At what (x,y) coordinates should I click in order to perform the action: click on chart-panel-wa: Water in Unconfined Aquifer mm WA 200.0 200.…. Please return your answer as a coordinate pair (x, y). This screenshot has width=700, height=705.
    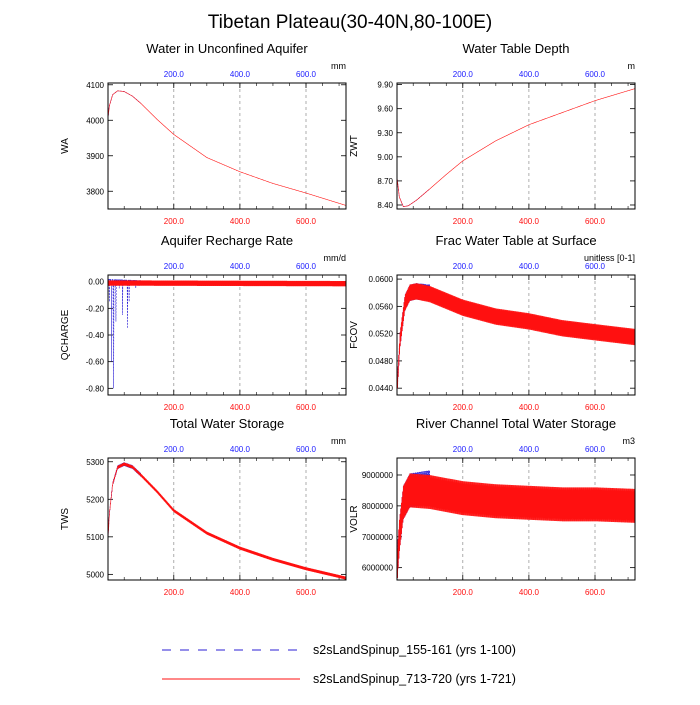
    Looking at the image, I should click on (203, 133).